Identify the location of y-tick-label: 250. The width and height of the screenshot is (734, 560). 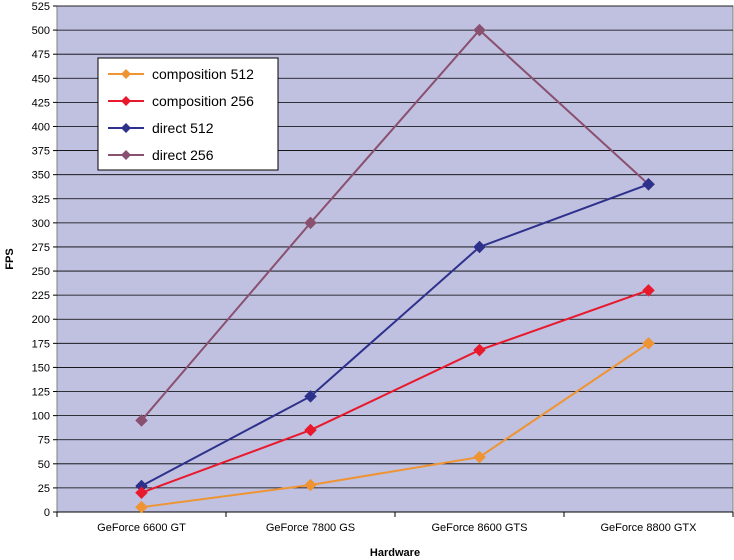
(41, 272).